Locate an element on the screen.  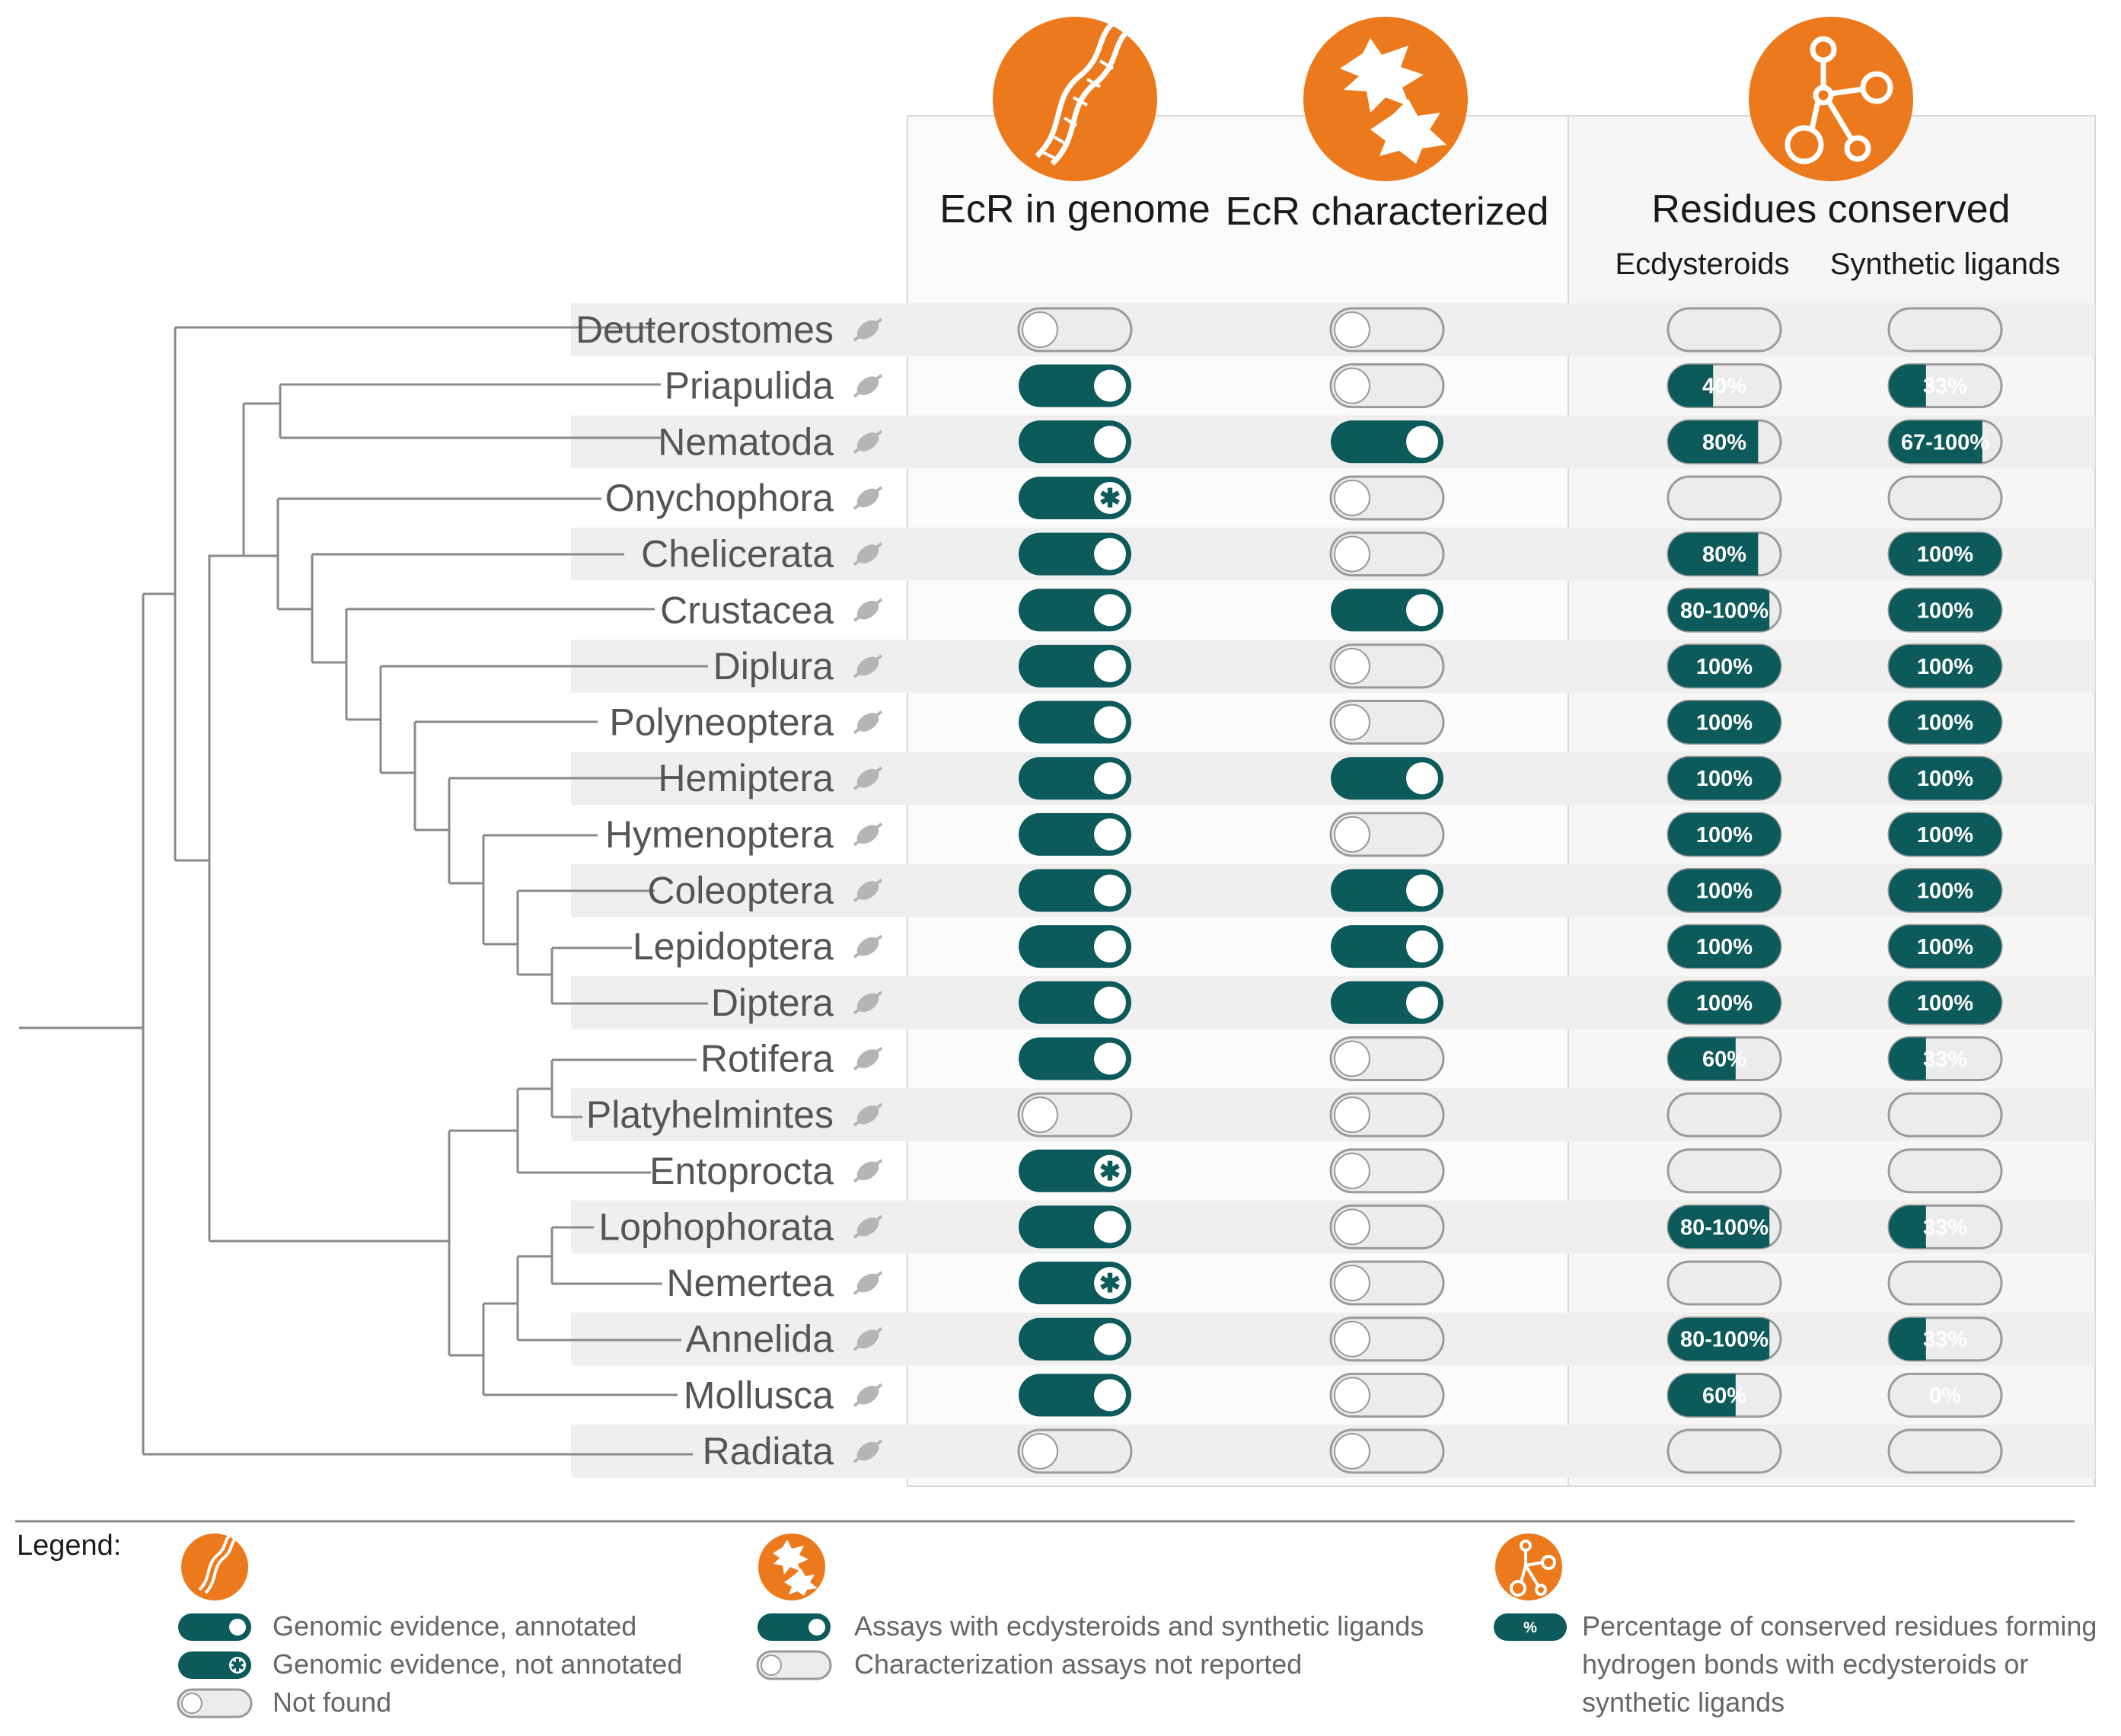
genome-toggle: ✱ is located at coordinates (1075, 497).